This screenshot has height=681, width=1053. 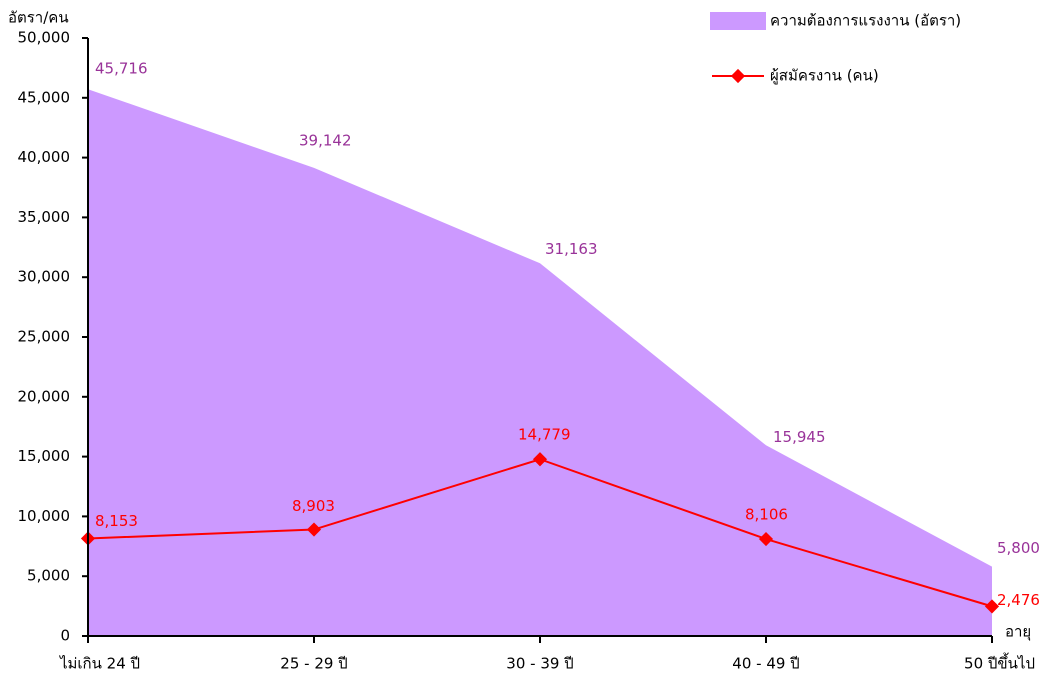 What do you see at coordinates (865, 21) in the screenshot?
I see `legend-label: ความต้องการแรงงาน (อัตรา)` at bounding box center [865, 21].